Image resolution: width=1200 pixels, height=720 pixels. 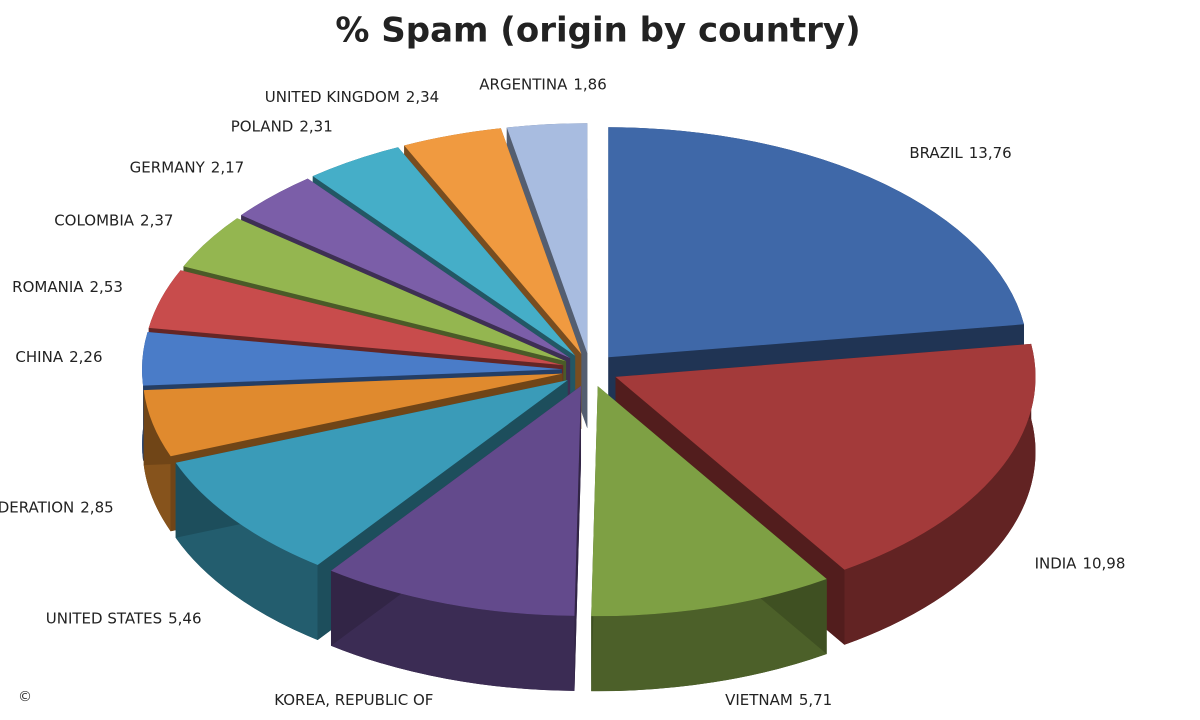 I want to click on slice-category: KOREA, REPUBLIC OF, so click(x=353, y=700).